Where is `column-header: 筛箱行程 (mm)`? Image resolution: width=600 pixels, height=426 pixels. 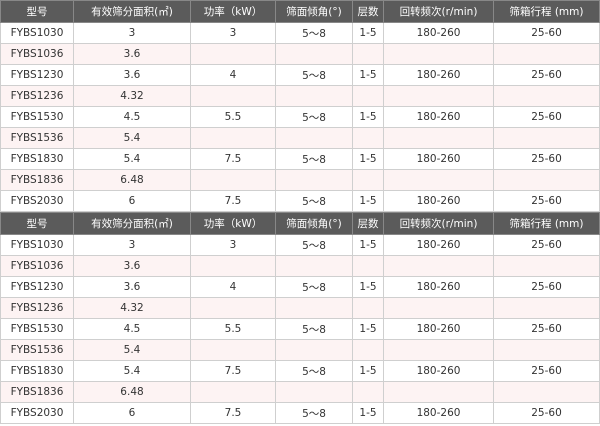 column-header: 筛箱行程 (mm) is located at coordinates (546, 223).